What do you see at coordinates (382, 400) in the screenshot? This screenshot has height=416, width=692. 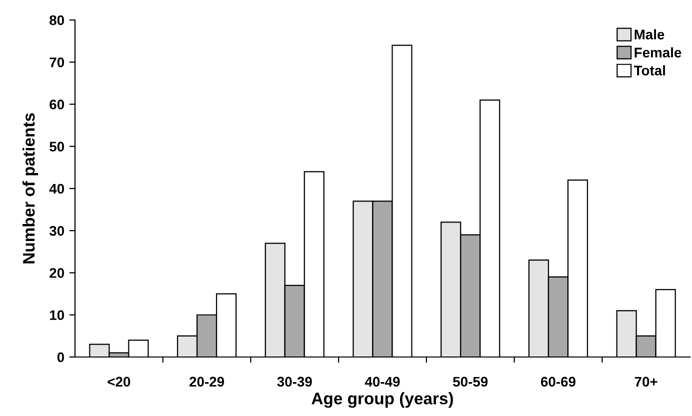 I see `x-axis-title: Age group (years)` at bounding box center [382, 400].